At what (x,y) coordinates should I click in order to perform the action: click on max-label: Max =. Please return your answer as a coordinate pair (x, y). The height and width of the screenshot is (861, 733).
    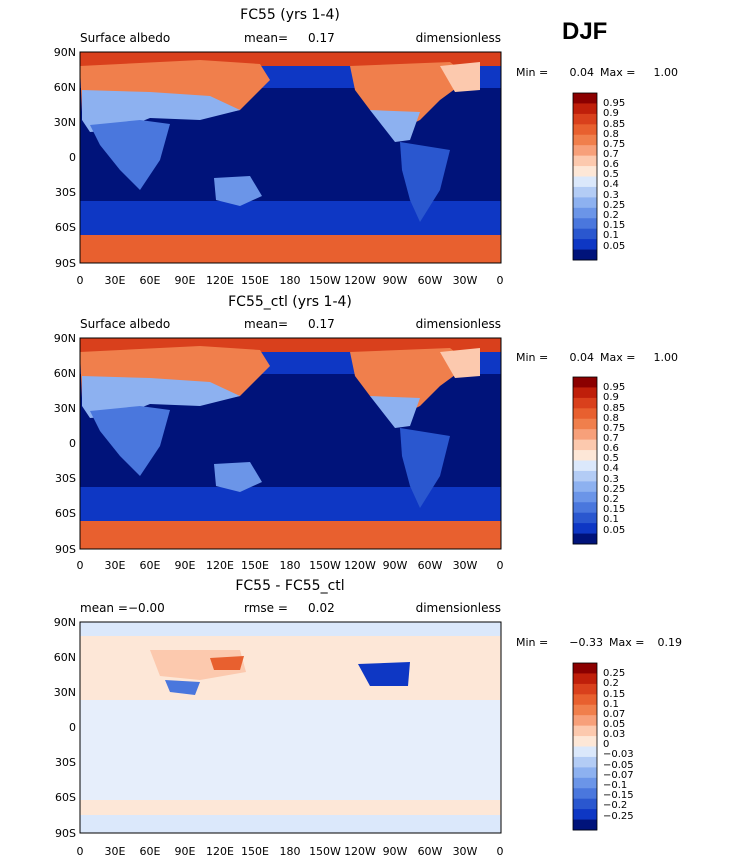
    Looking at the image, I should click on (617, 357).